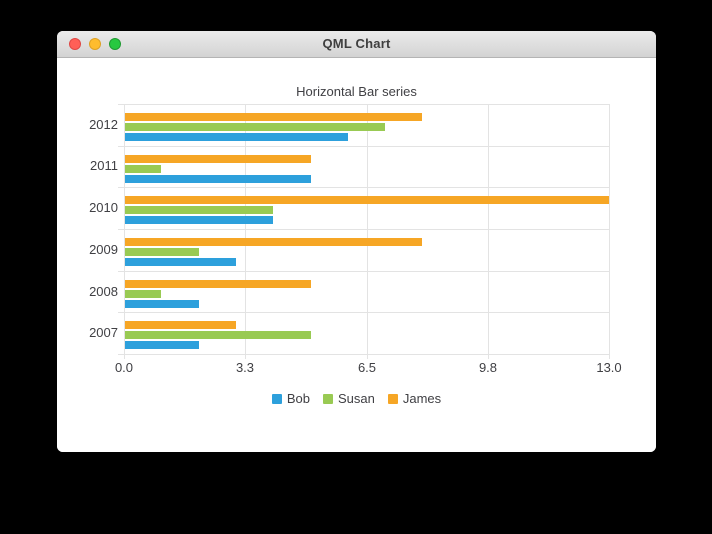 This screenshot has height=534, width=712. I want to click on x-tick-label: 13.0, so click(609, 367).